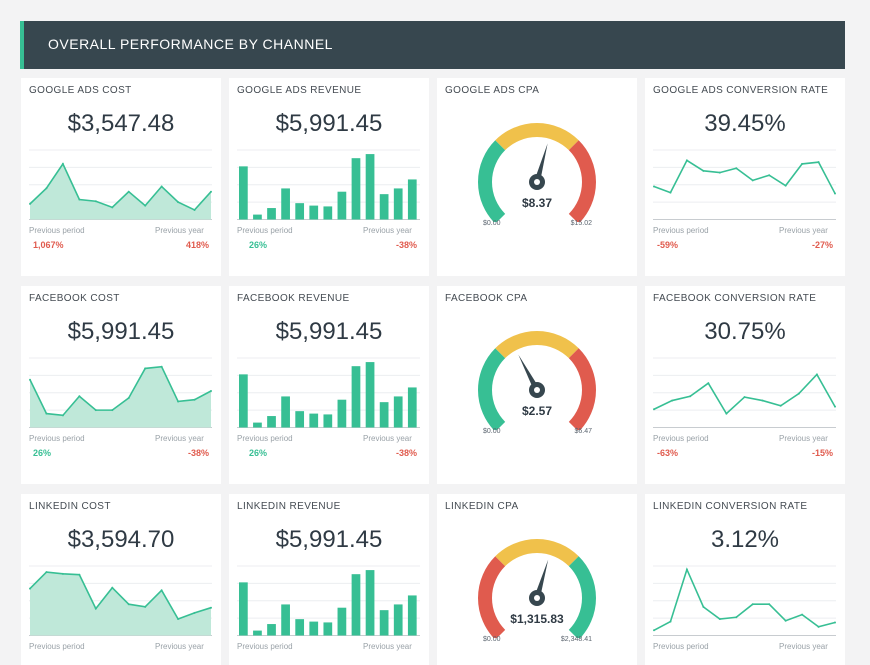 The width and height of the screenshot is (870, 665). I want to click on card-title: FACEBOOK CONVERSION RATE, so click(735, 298).